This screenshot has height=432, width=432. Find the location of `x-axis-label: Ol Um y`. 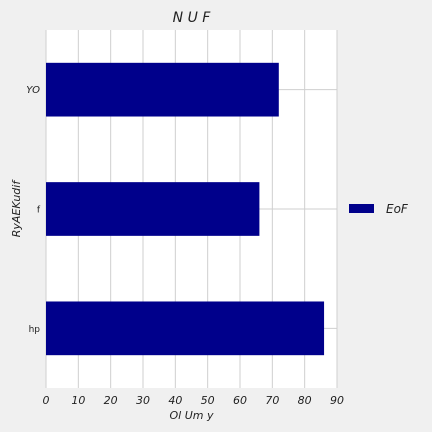

x-axis-label: Ol Um y is located at coordinates (192, 415).